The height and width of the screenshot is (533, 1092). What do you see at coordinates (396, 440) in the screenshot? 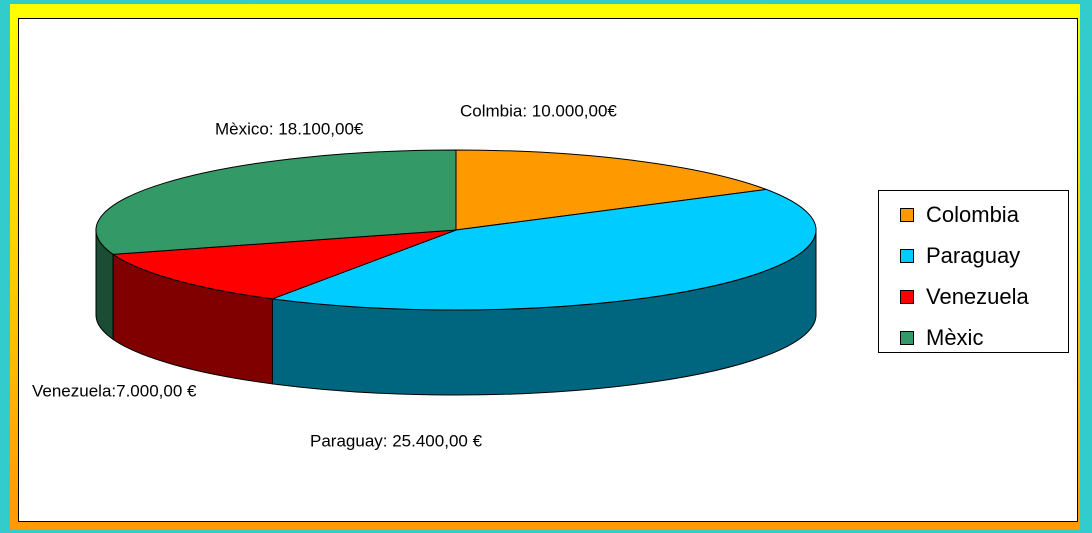
I see `data-label: Paraguay: 25.400,00 €` at bounding box center [396, 440].